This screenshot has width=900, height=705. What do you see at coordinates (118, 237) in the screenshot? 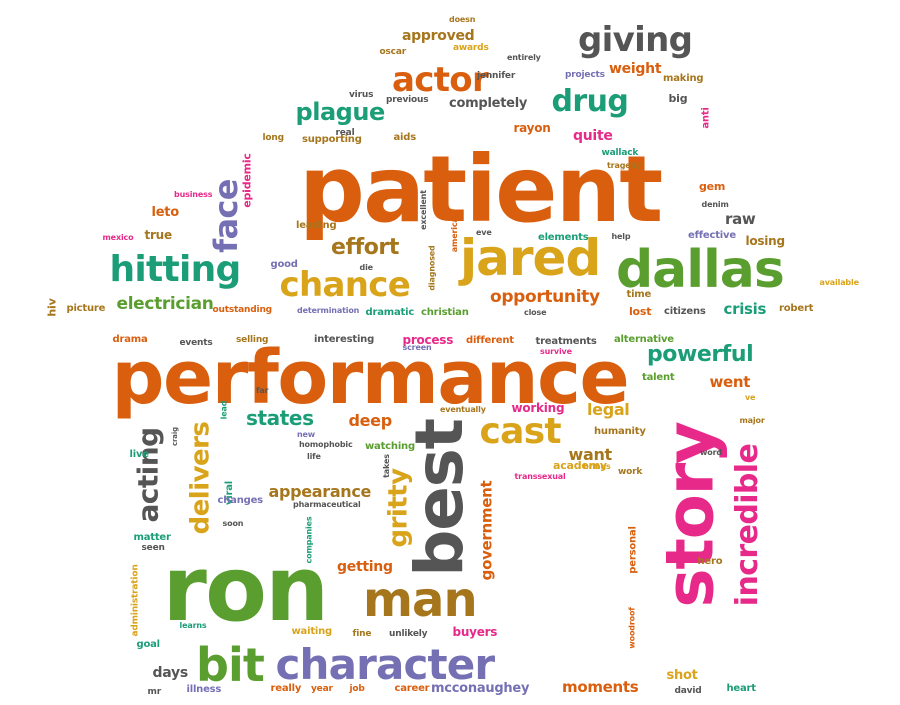
I see `word-mexico: mexico` at bounding box center [118, 237].